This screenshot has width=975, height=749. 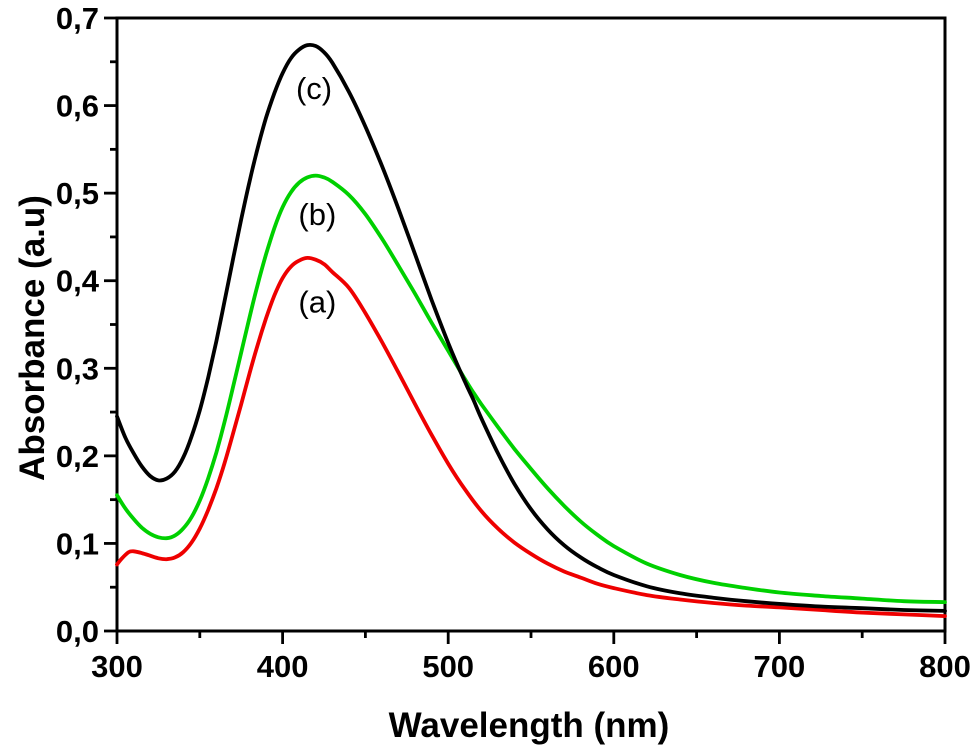 What do you see at coordinates (317, 302) in the screenshot?
I see `curve-label-a: (a)` at bounding box center [317, 302].